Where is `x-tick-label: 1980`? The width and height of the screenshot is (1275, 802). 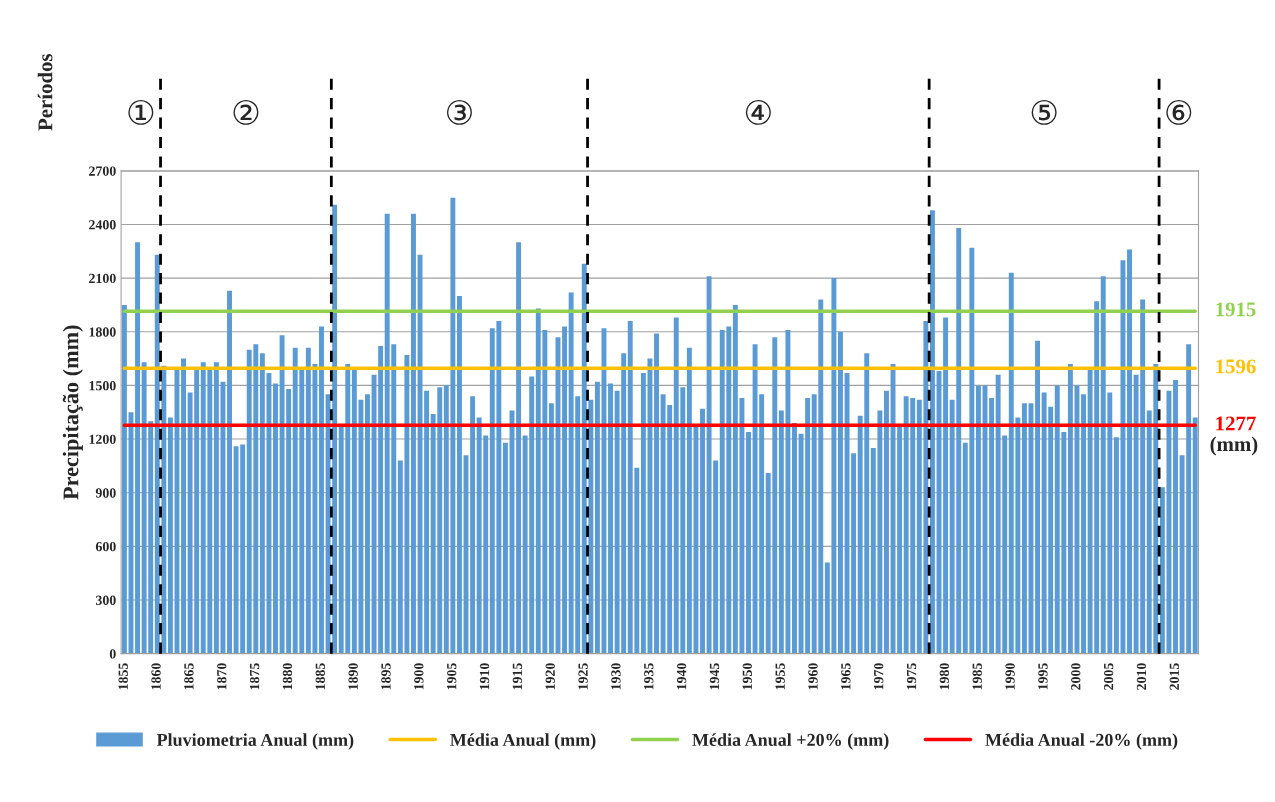
x-tick-label: 1980 is located at coordinates (944, 676).